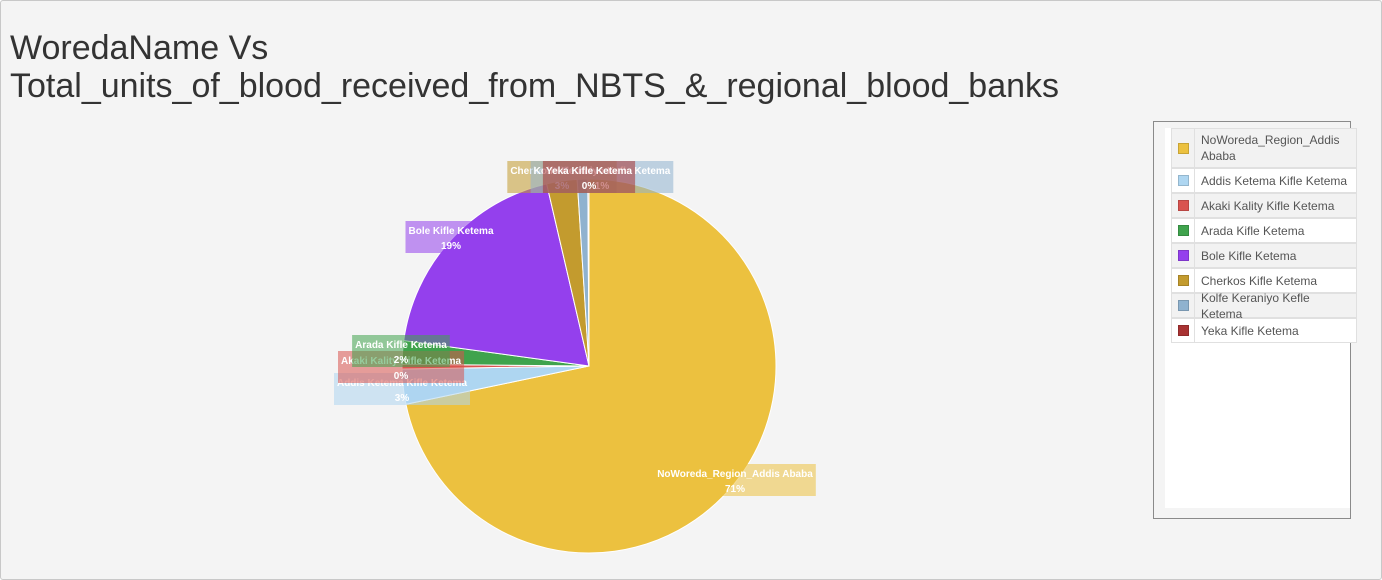 Image resolution: width=1382 pixels, height=580 pixels. What do you see at coordinates (450, 231) in the screenshot?
I see `slice-label-name: Bole Kifle Ketema` at bounding box center [450, 231].